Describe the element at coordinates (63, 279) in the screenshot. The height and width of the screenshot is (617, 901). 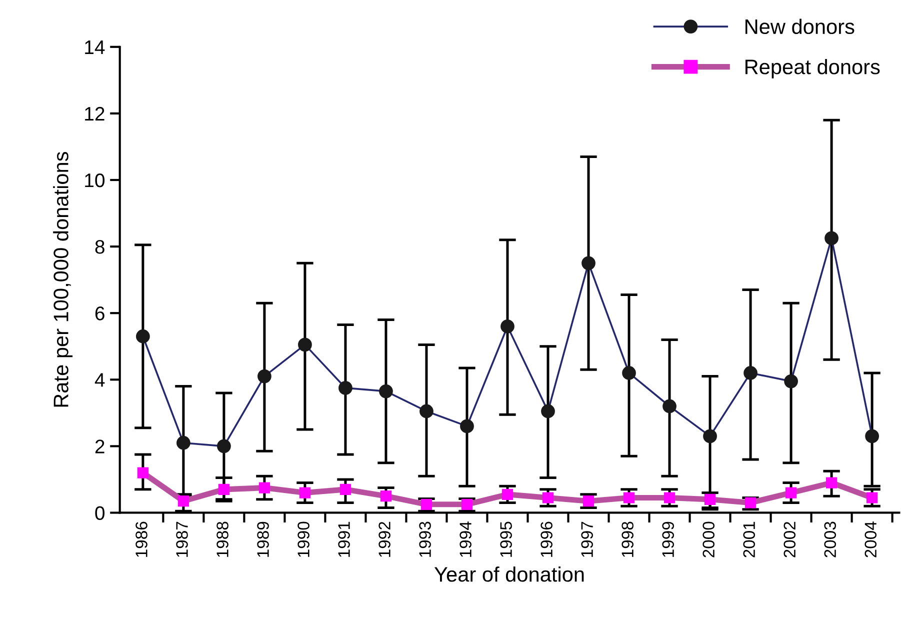
I see `y-axis-title: Rate per 100,000 donations` at that location.